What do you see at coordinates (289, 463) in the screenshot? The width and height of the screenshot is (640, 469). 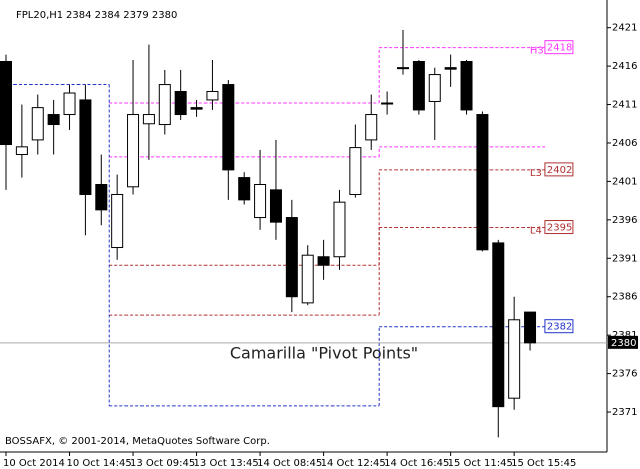 I see `x-tick-label: 14 Oct 08:45` at bounding box center [289, 463].